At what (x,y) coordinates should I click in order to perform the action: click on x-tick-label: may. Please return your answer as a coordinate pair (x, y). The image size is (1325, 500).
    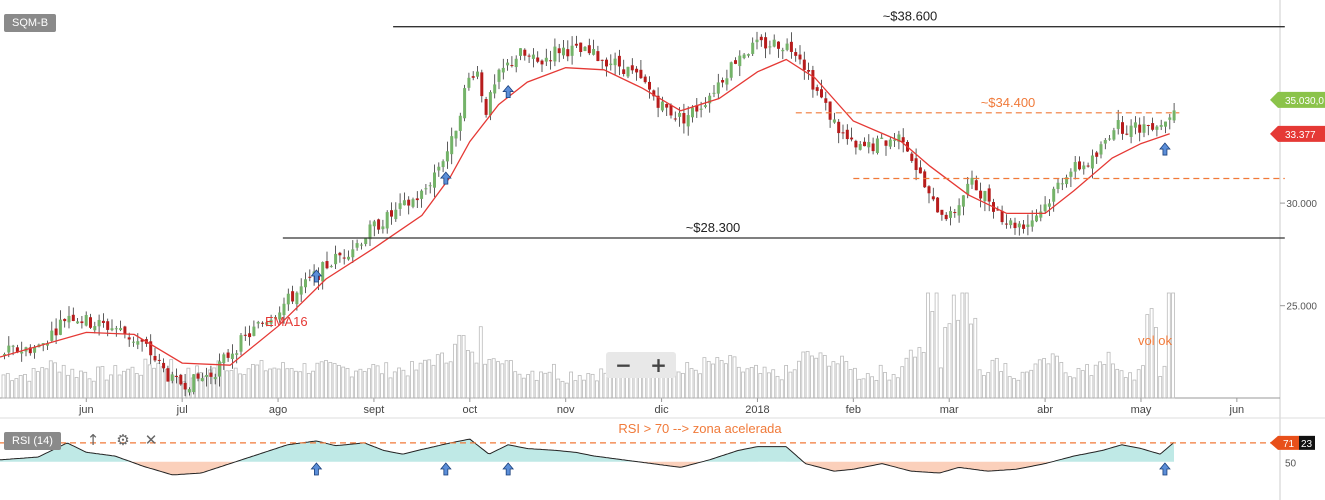
    Looking at the image, I should click on (1141, 410).